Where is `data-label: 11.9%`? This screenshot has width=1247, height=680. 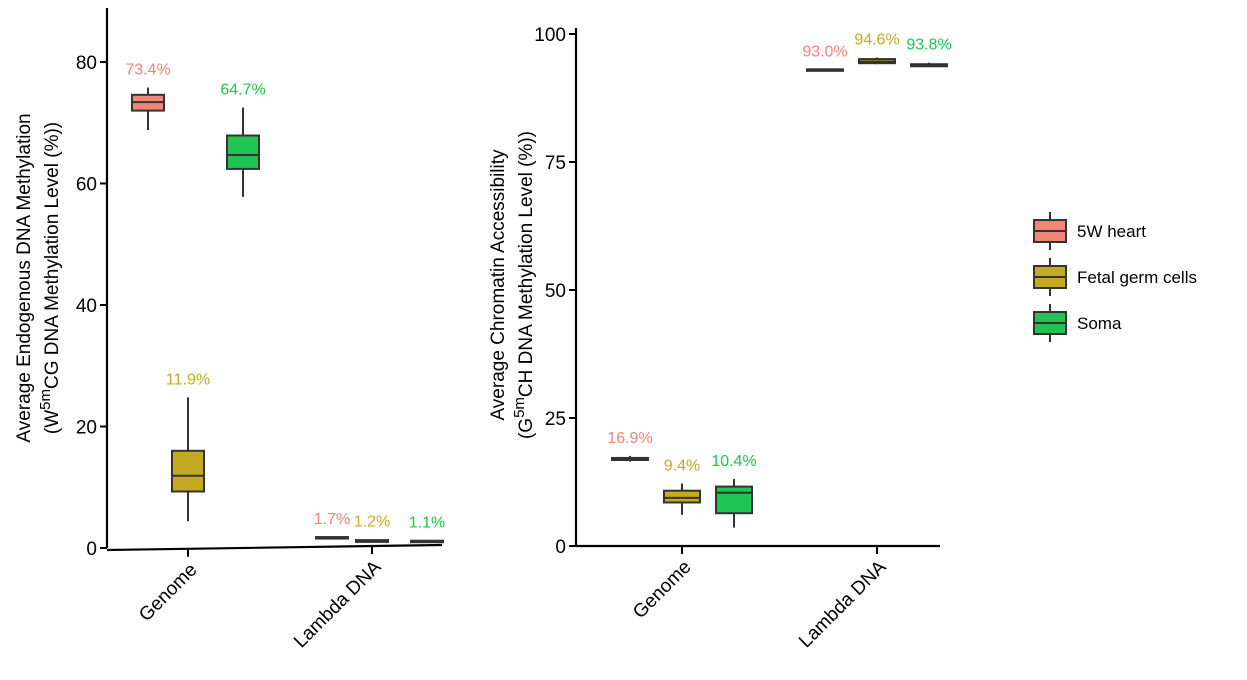 data-label: 11.9% is located at coordinates (188, 379).